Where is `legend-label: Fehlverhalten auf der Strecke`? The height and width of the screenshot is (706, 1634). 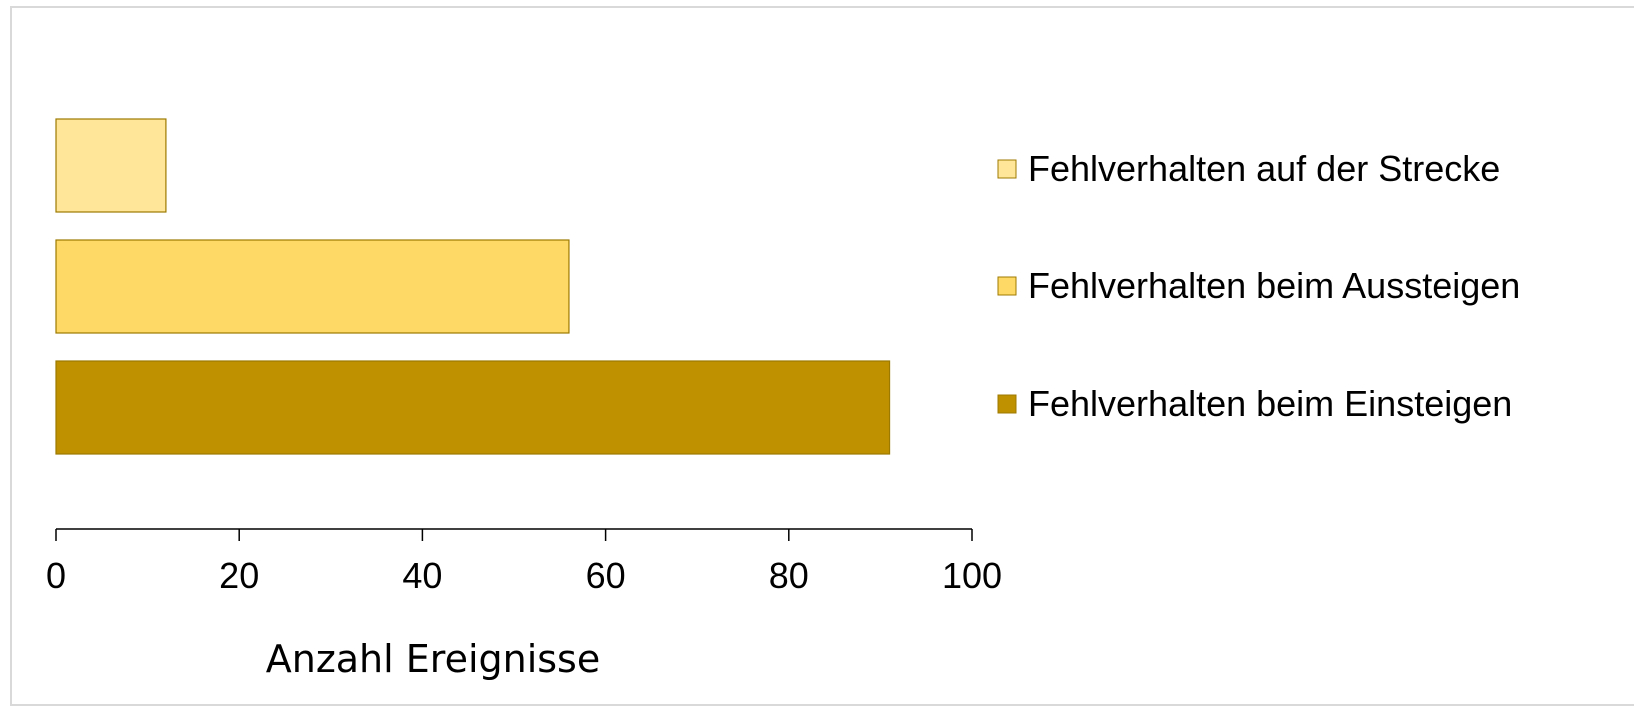
legend-label: Fehlverhalten auf der Strecke is located at coordinates (1264, 168).